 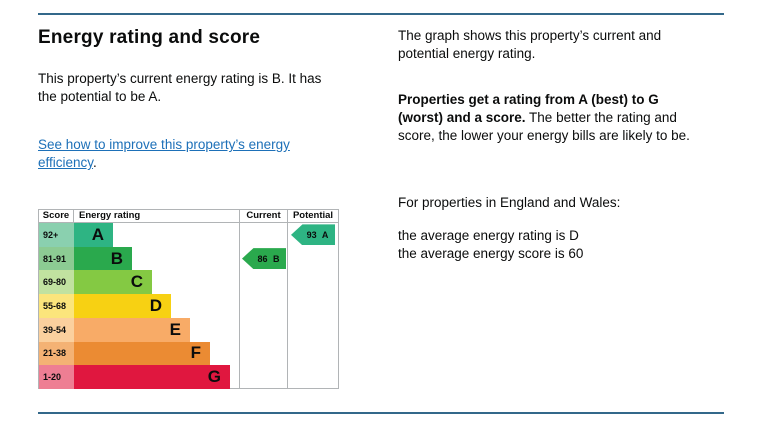 I want to click on band-bar-b: B, so click(x=103, y=258).